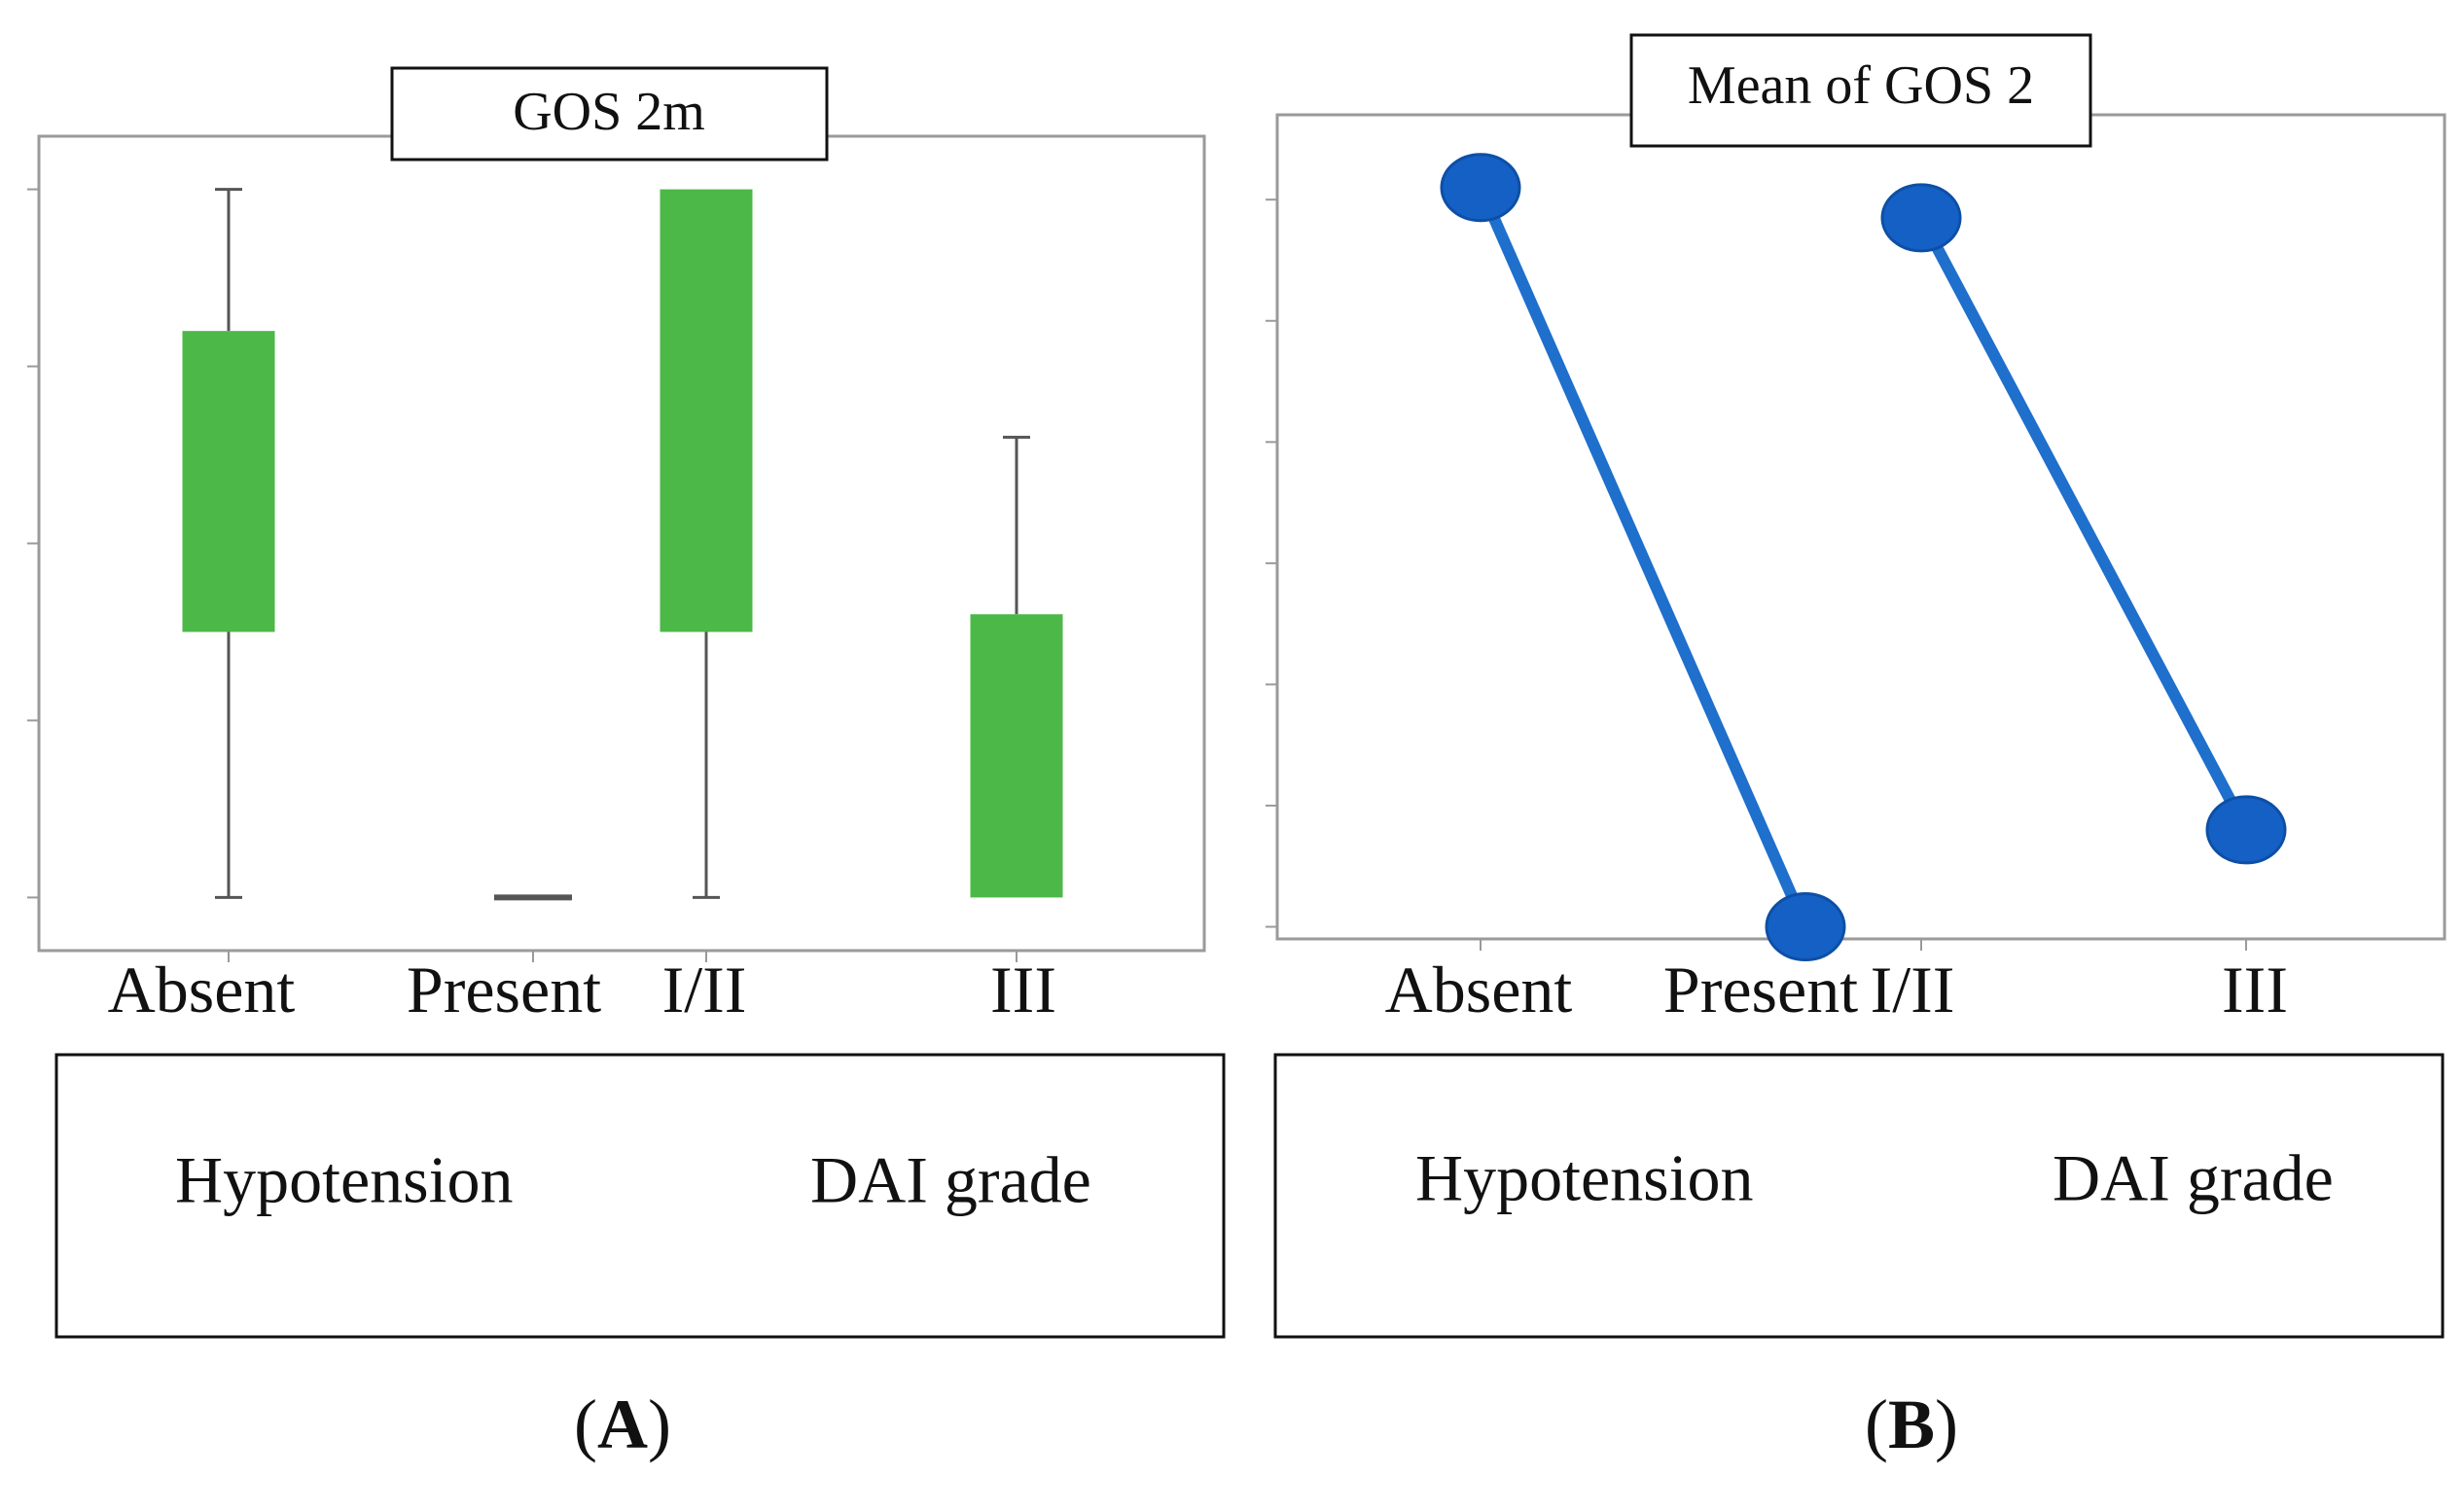 The image size is (2464, 1512). Describe the element at coordinates (1861, 85) in the screenshot. I see `panel-b-title: Mean of GOS 2` at that location.